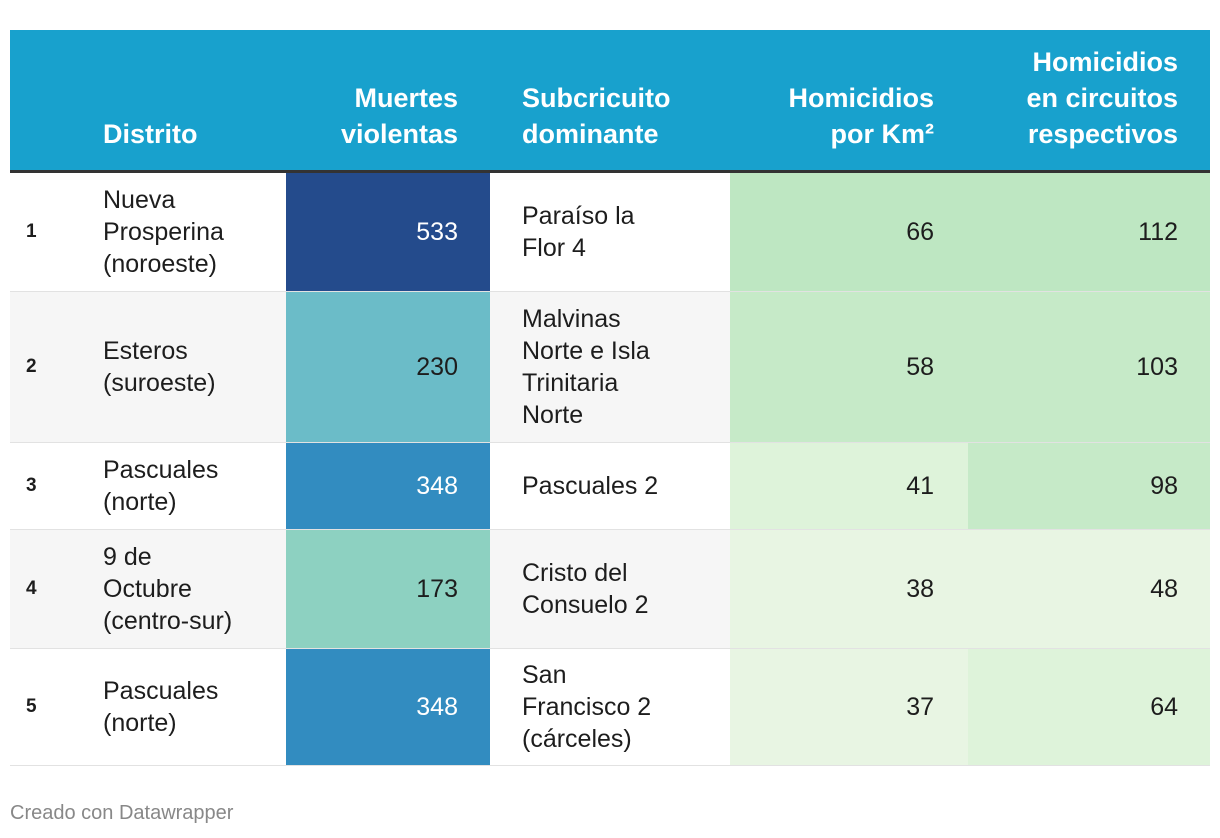  What do you see at coordinates (596, 116) in the screenshot?
I see `header-subcircuito: Subcricuito dominante` at bounding box center [596, 116].